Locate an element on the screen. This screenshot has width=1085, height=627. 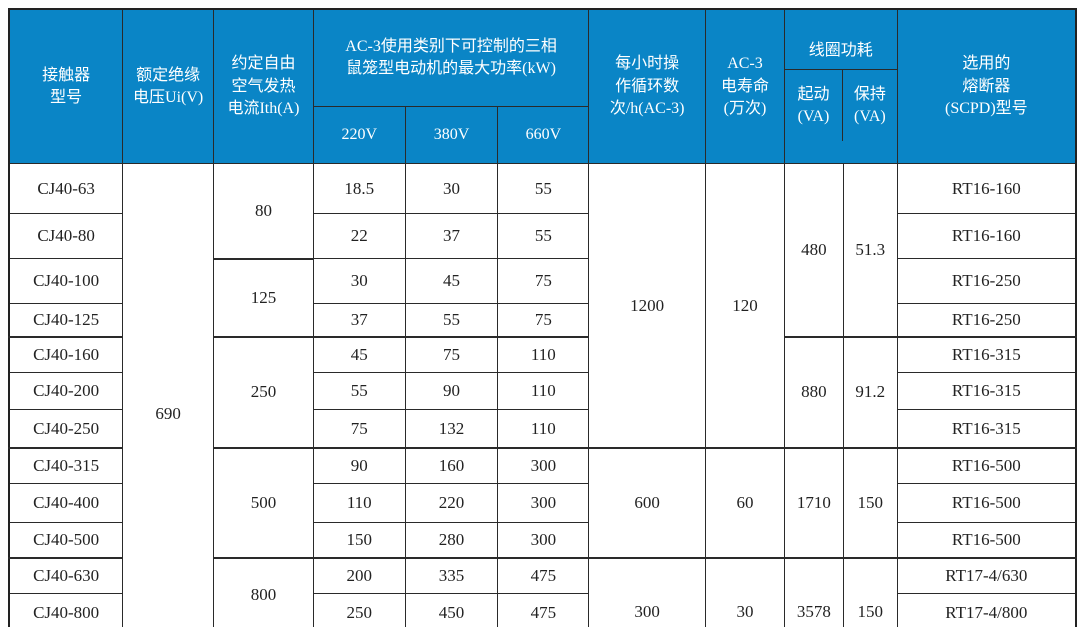
table-row: CJ40-400 110 220 300 RT16-500 is located at coordinates (542, 503).